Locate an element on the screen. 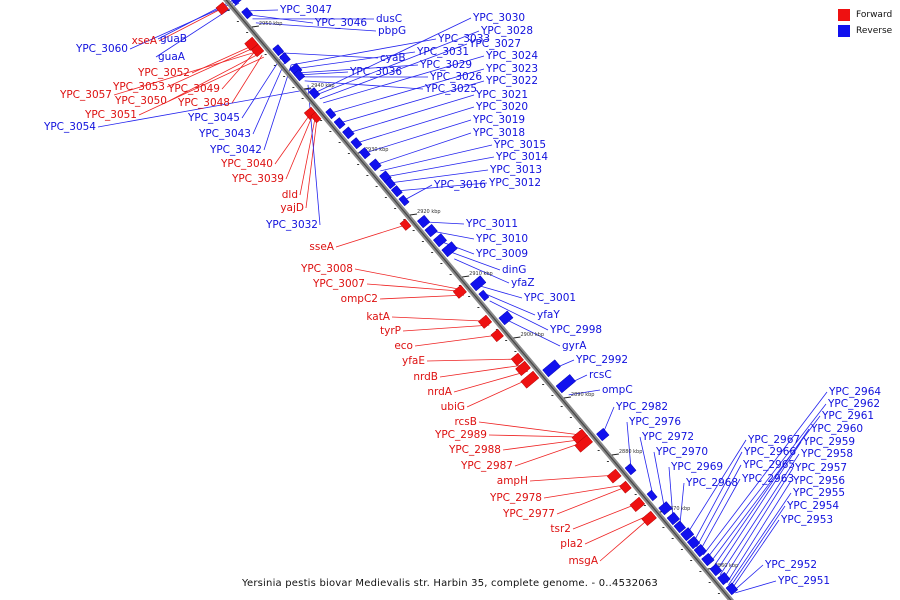 This screenshot has width=900, height=600. gene-label: YPC_2988 is located at coordinates (474, 450).